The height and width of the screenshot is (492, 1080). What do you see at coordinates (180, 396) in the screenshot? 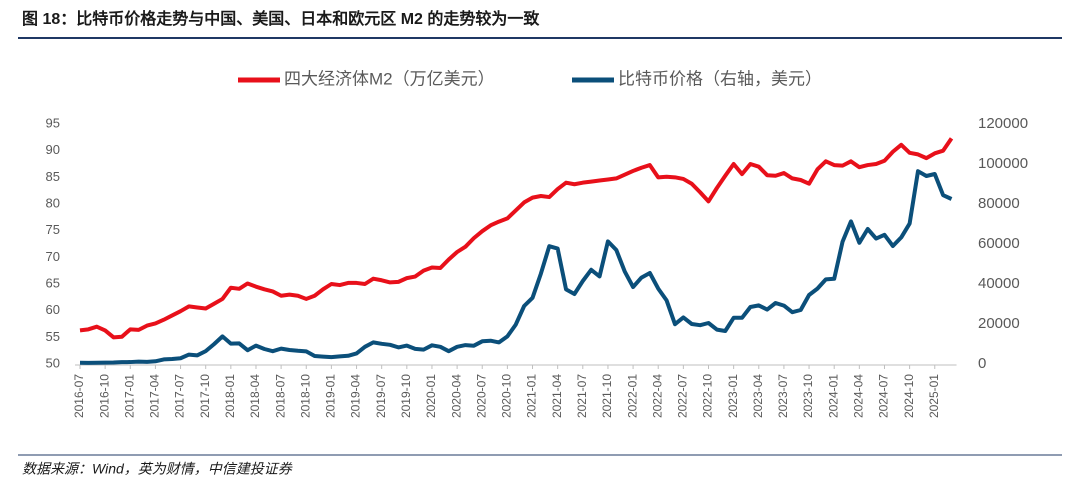
I see `x-tick-label: 2017-07` at bounding box center [180, 396].